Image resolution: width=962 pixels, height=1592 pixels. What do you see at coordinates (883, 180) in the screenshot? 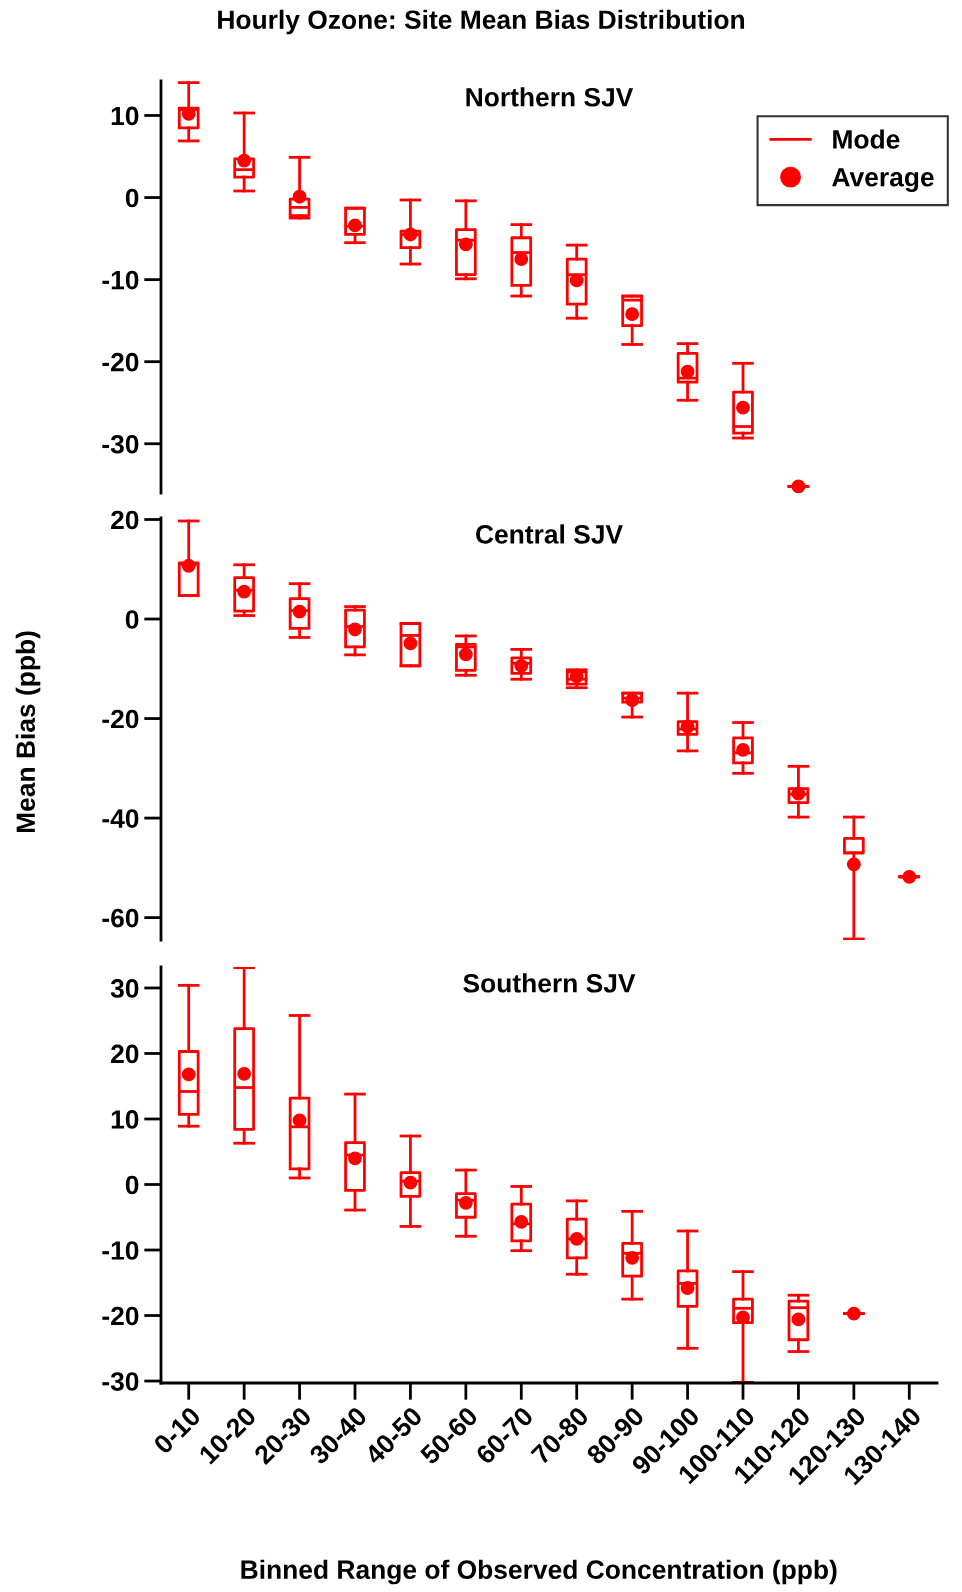
I see `legend-label: Average` at bounding box center [883, 180].